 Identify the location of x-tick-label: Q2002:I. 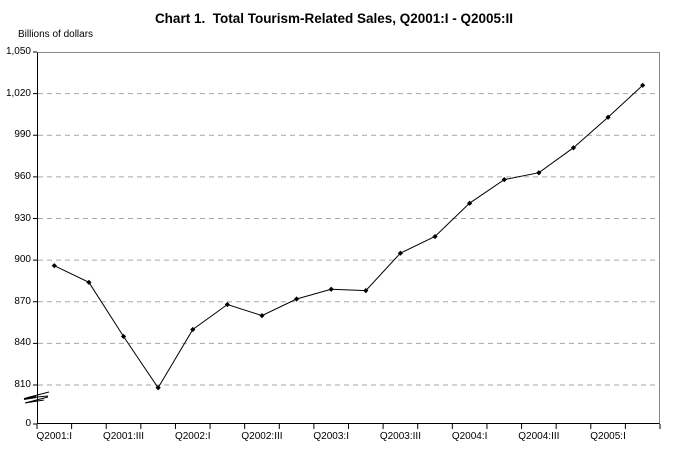
(192, 436).